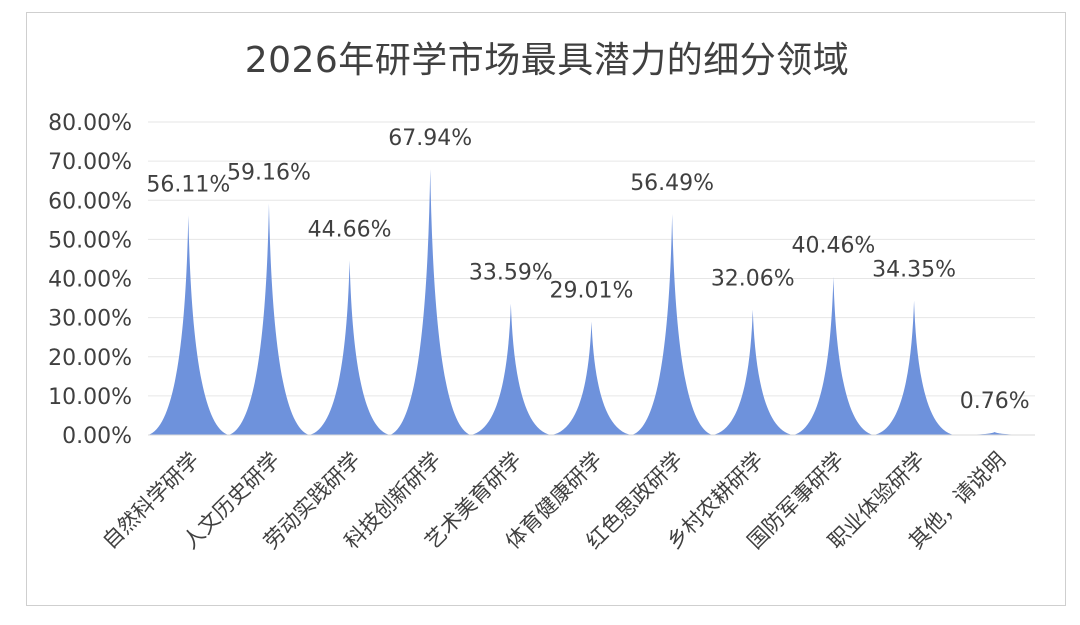  Describe the element at coordinates (995, 401) in the screenshot. I see `data-label: 0.76%` at that location.